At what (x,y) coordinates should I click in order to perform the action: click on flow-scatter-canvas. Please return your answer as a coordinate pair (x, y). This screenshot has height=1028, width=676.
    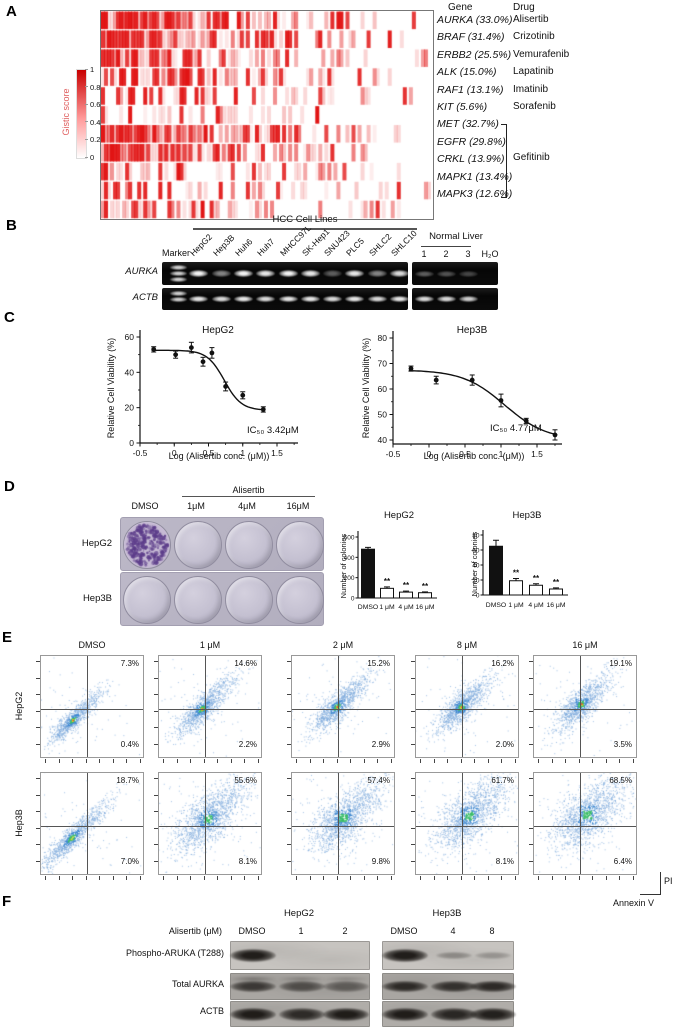
    Looking at the image, I should click on (92, 706).